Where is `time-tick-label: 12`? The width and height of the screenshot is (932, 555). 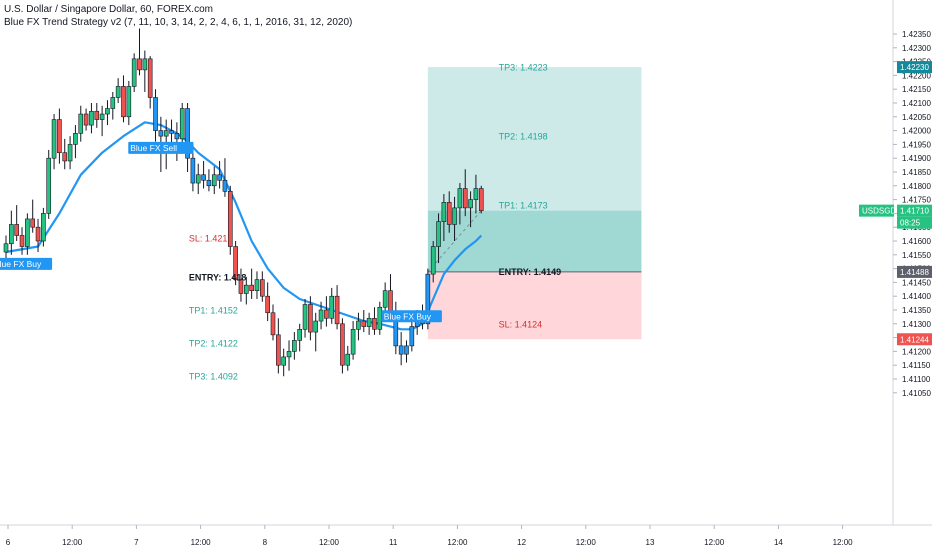 time-tick-label: 12 is located at coordinates (521, 542).